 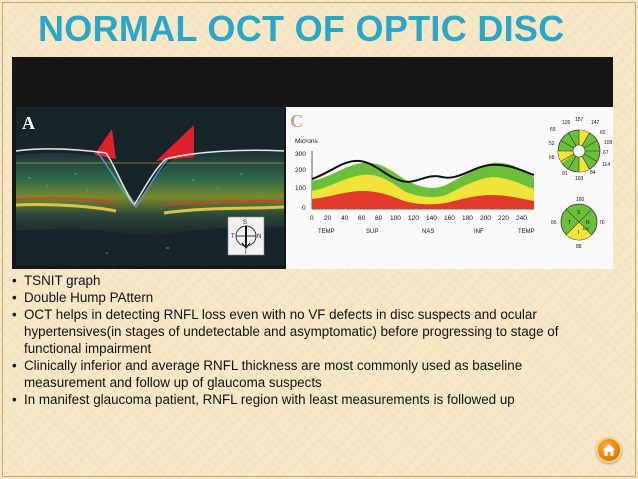 What do you see at coordinates (312, 218) in the screenshot?
I see `tsnit-xtick: 0` at bounding box center [312, 218].